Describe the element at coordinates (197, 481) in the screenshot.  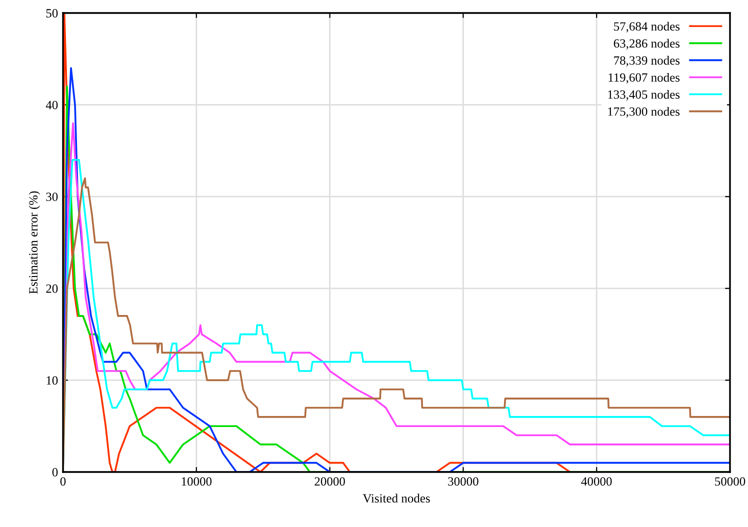
I see `x-tick-label: 10000` at that location.